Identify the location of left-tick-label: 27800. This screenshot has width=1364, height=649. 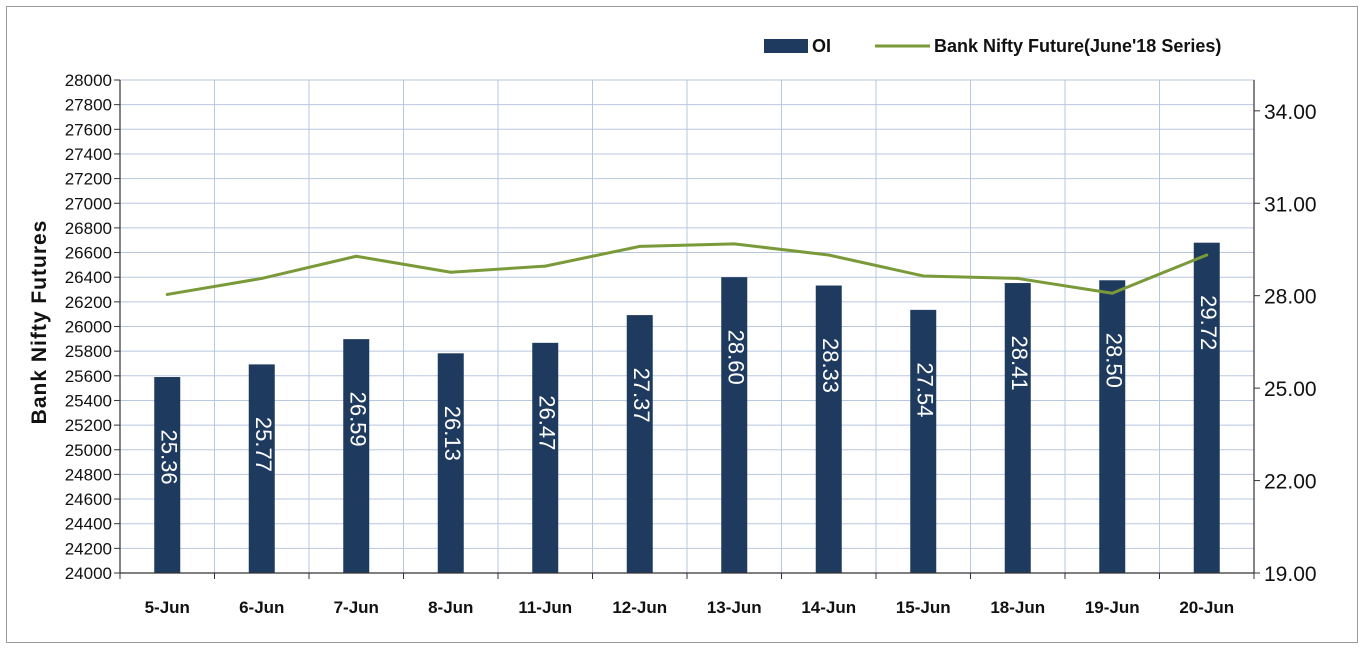
(88, 105).